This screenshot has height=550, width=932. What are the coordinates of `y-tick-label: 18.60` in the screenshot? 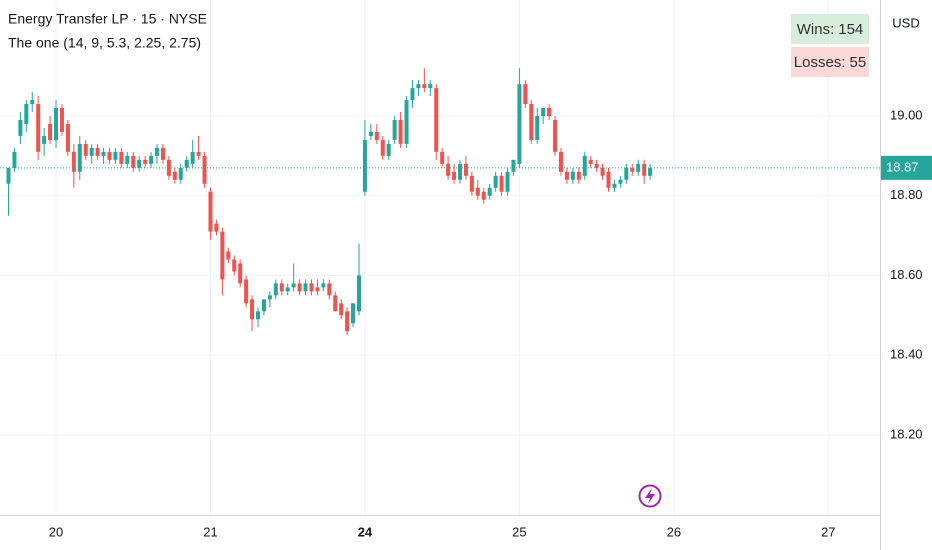 It's located at (906, 274).